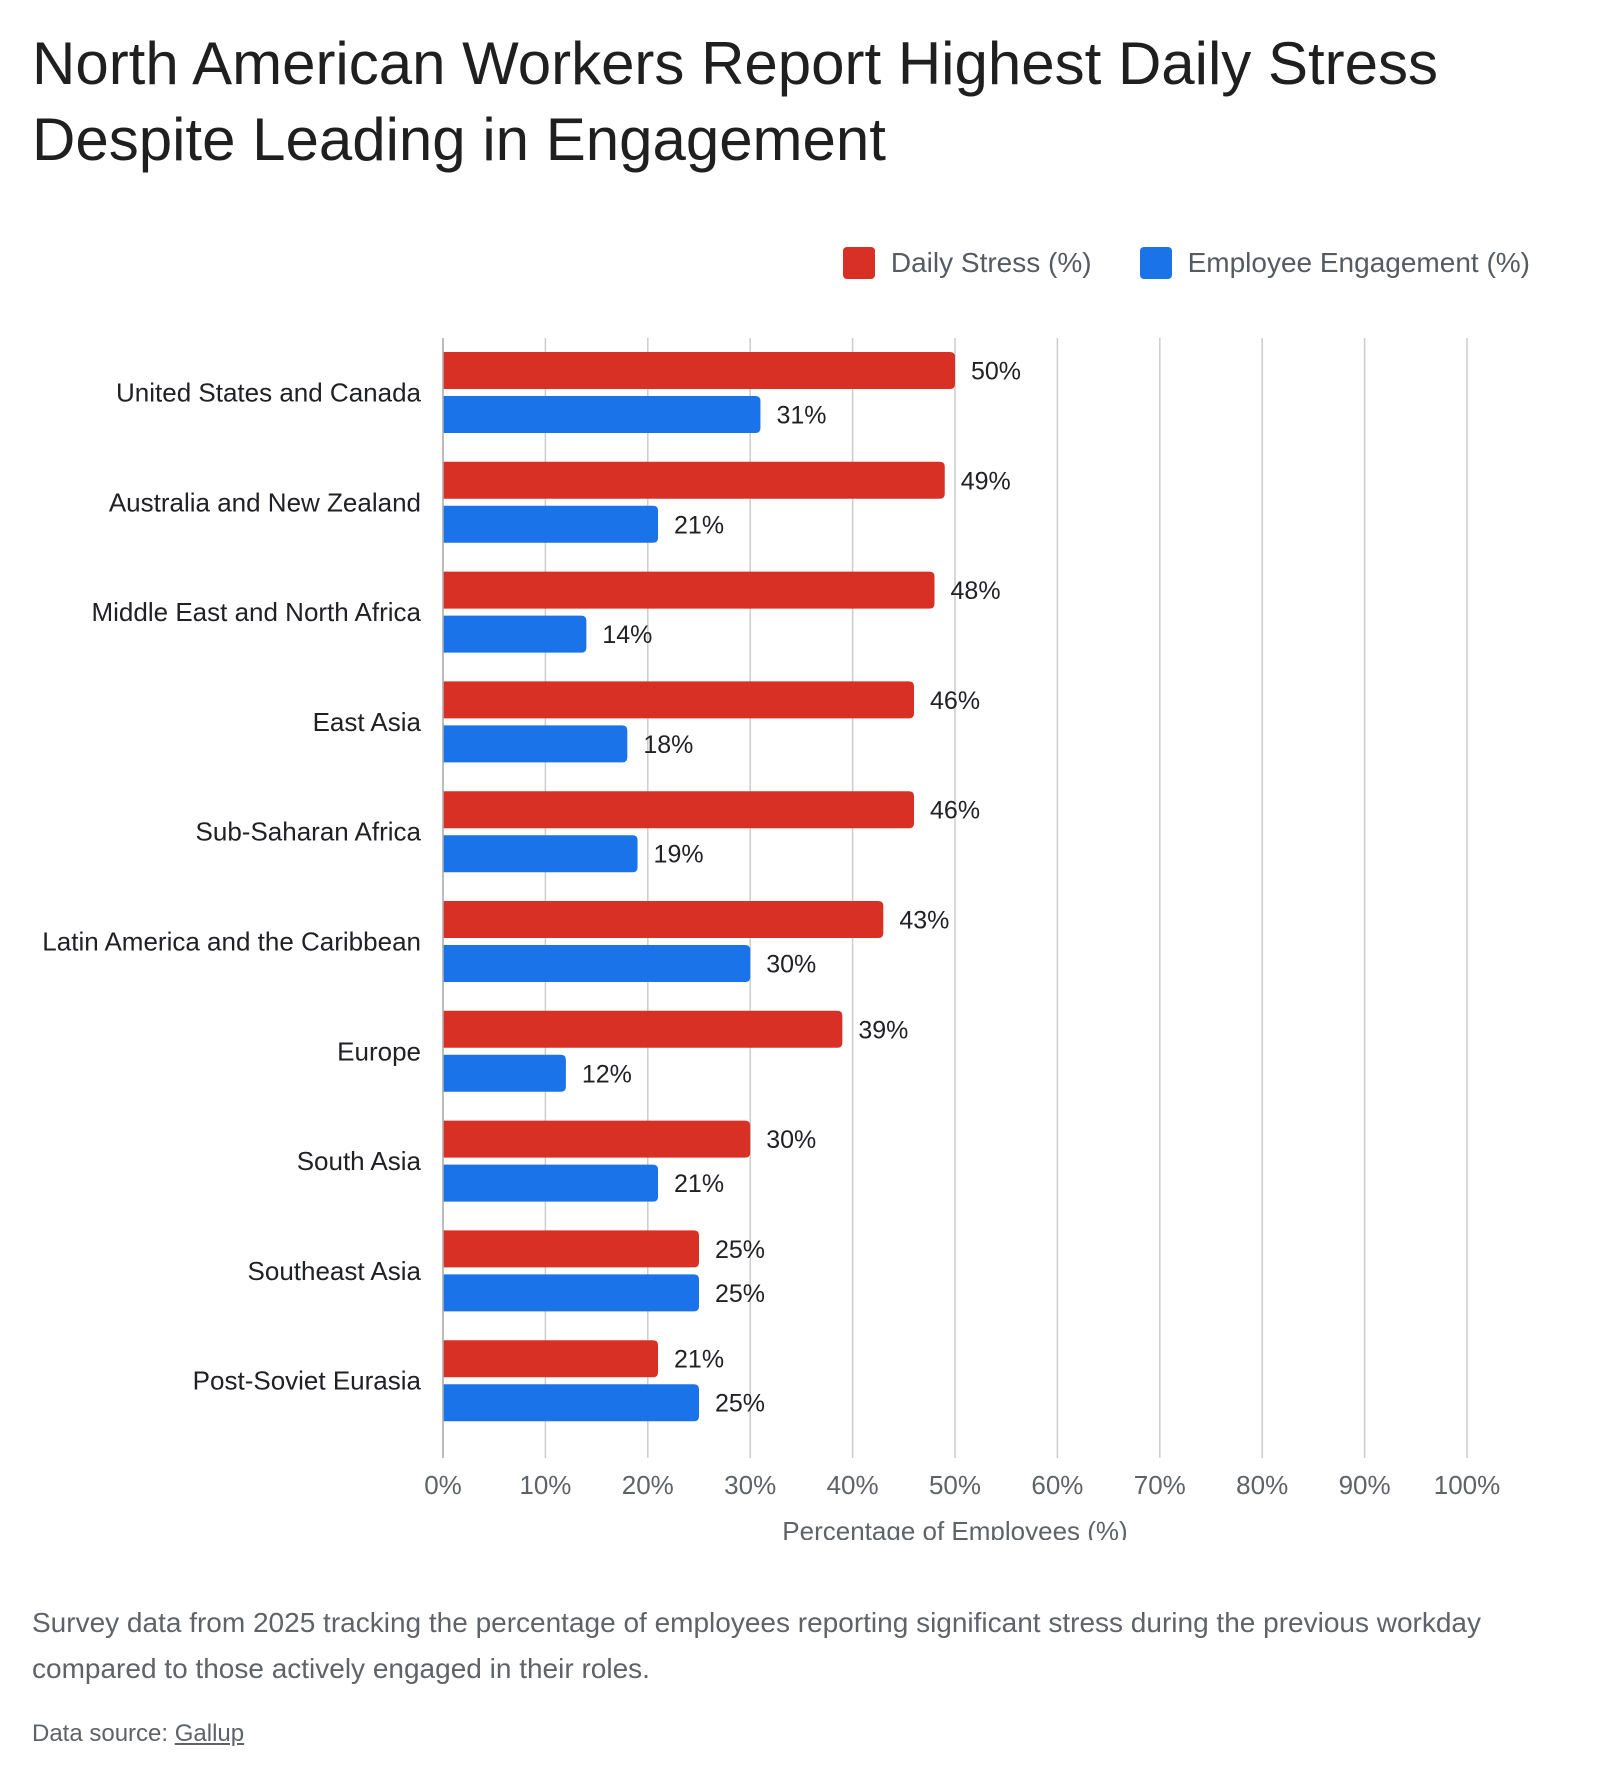  What do you see at coordinates (607, 1074) in the screenshot?
I see `data-label: 12%` at bounding box center [607, 1074].